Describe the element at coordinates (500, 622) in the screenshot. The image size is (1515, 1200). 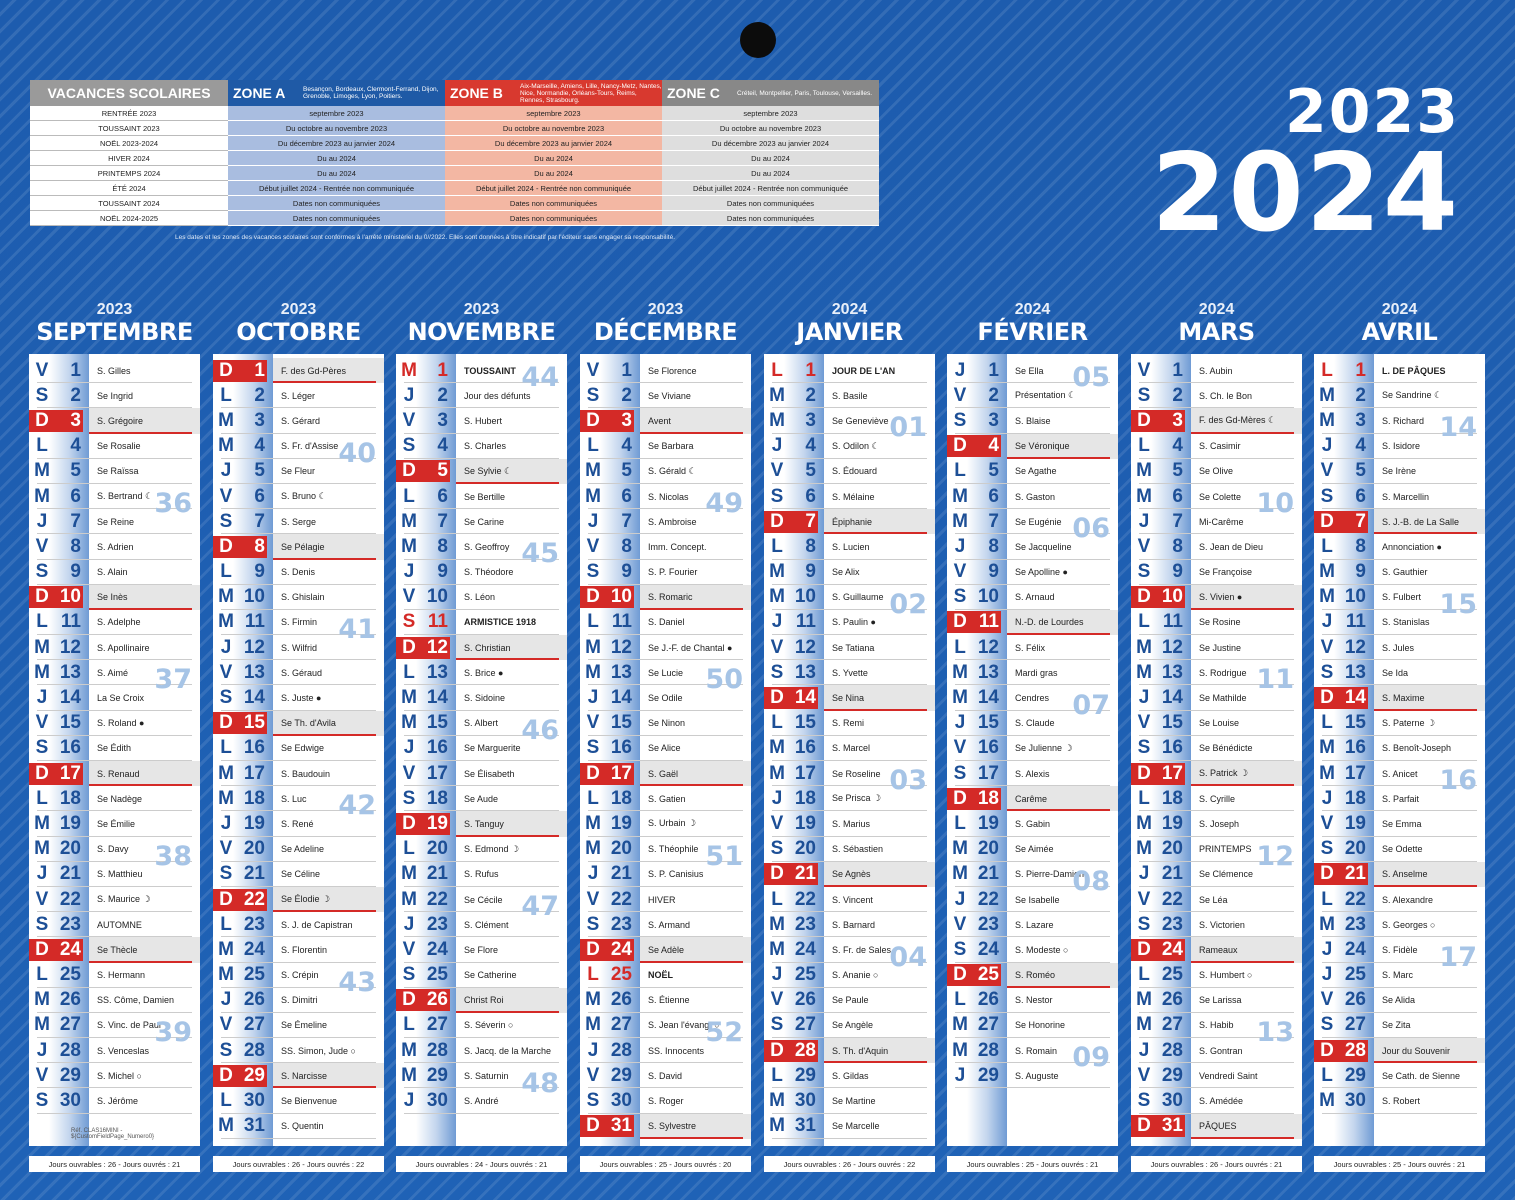
I see `saint-name: ARMISTICE 1918` at that location.